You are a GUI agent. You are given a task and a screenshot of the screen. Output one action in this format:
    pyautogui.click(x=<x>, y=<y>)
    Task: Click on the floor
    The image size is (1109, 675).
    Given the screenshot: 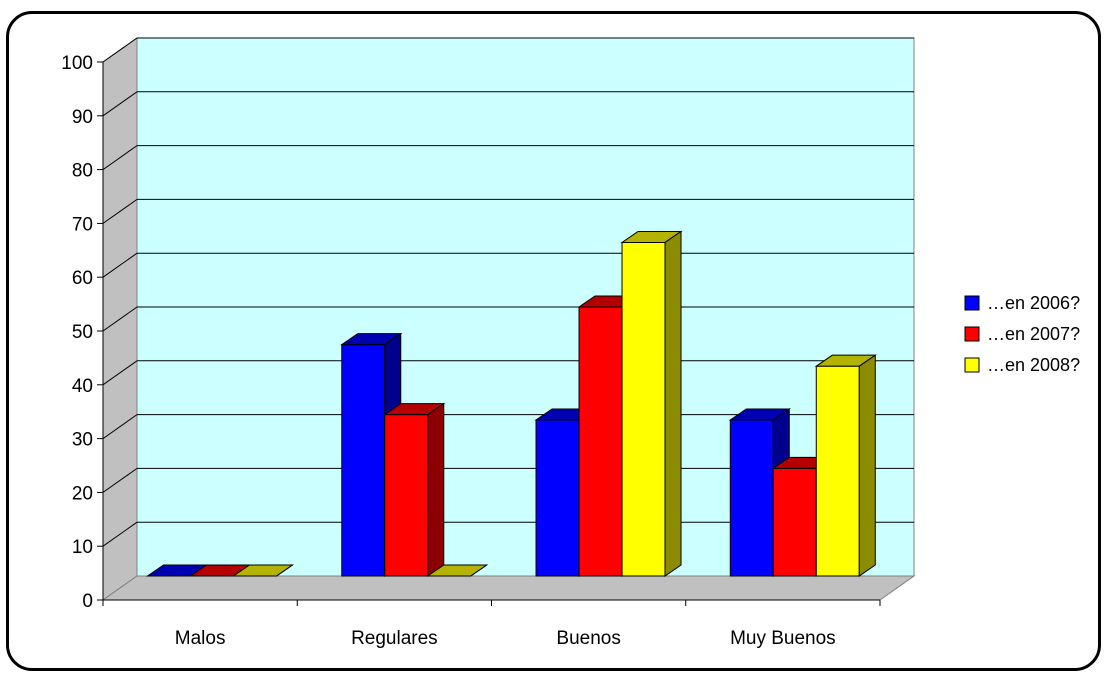 What is the action you would take?
    pyautogui.click(x=508, y=588)
    